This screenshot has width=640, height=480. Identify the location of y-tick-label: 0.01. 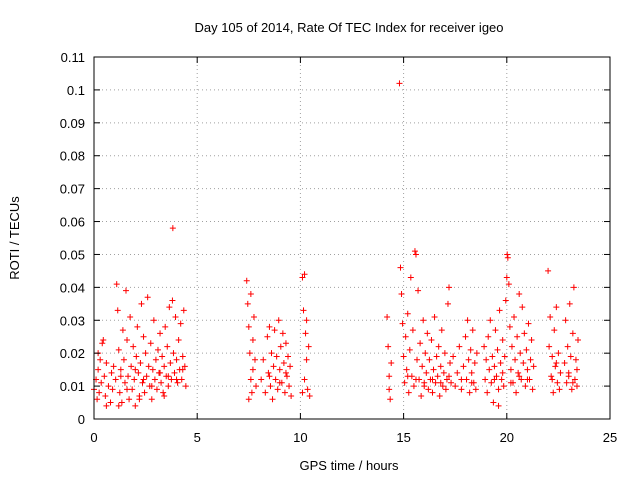
(72, 386).